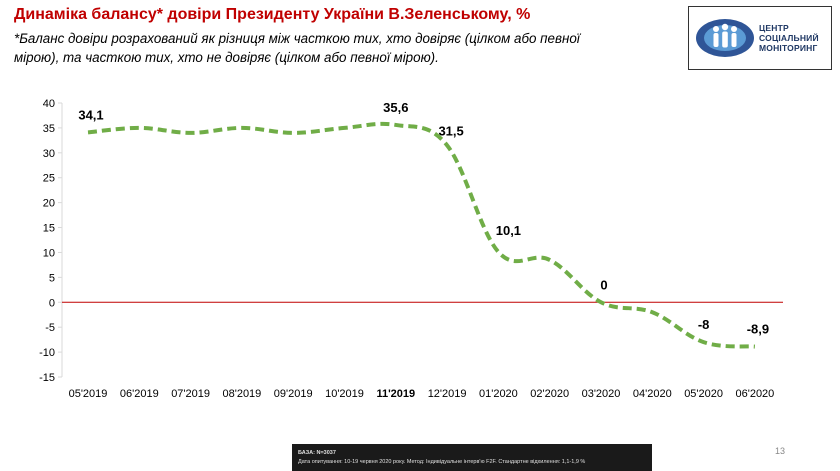 The width and height of the screenshot is (840, 471). What do you see at coordinates (652, 394) in the screenshot?
I see `x-tick-label: 04'2020` at bounding box center [652, 394].